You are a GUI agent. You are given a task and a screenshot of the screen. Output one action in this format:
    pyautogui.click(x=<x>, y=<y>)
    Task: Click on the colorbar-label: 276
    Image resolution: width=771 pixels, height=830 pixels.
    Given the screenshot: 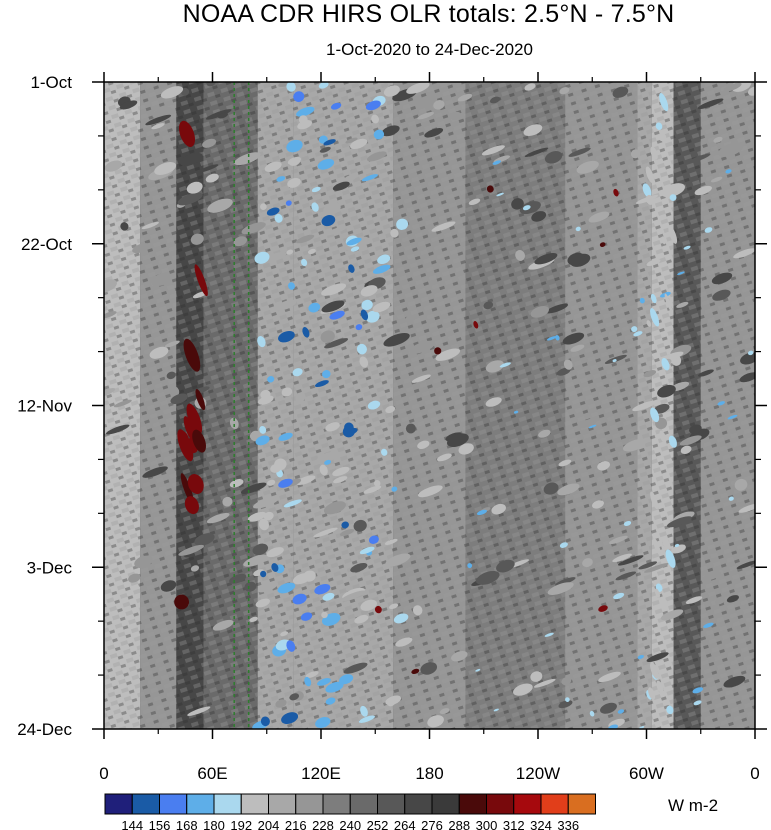 What is the action you would take?
    pyautogui.click(x=432, y=824)
    